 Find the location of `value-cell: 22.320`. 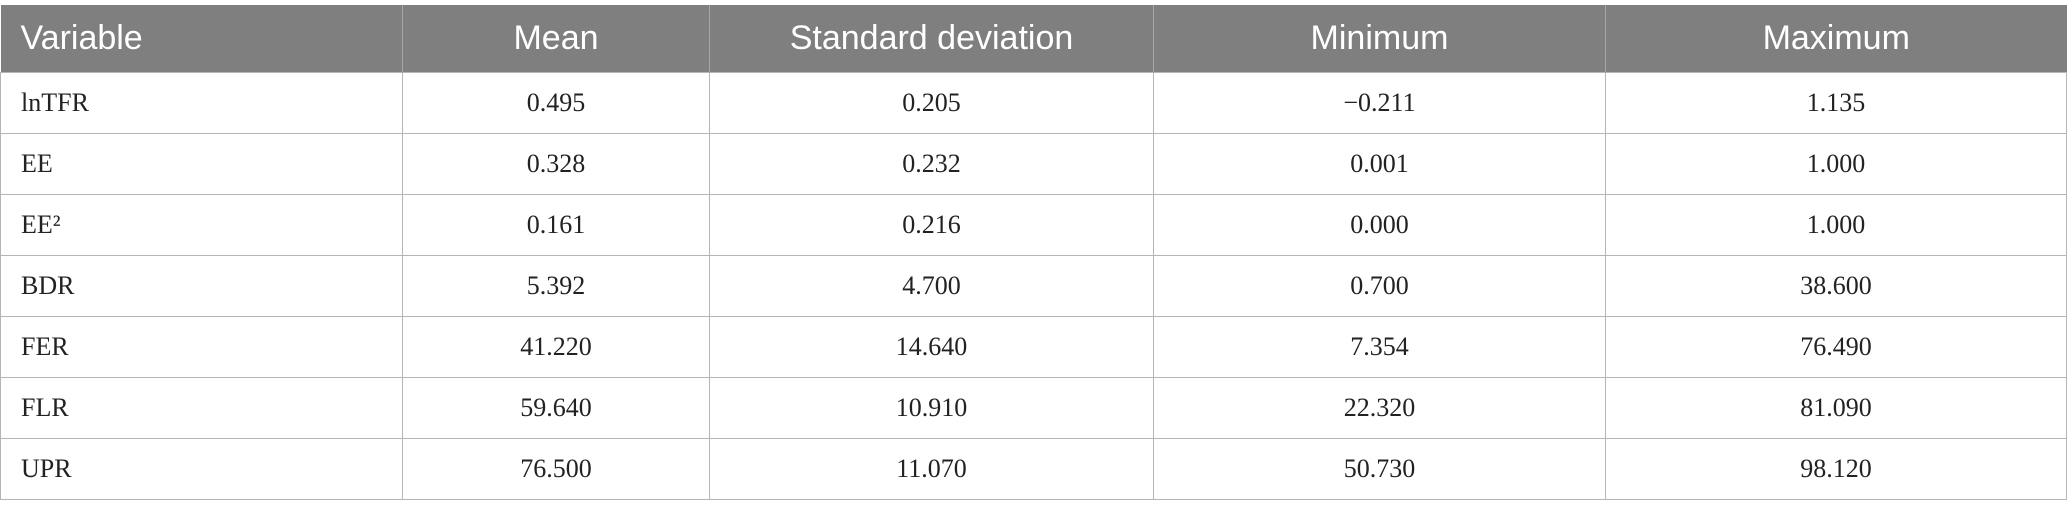

value-cell: 22.320 is located at coordinates (1379, 408).